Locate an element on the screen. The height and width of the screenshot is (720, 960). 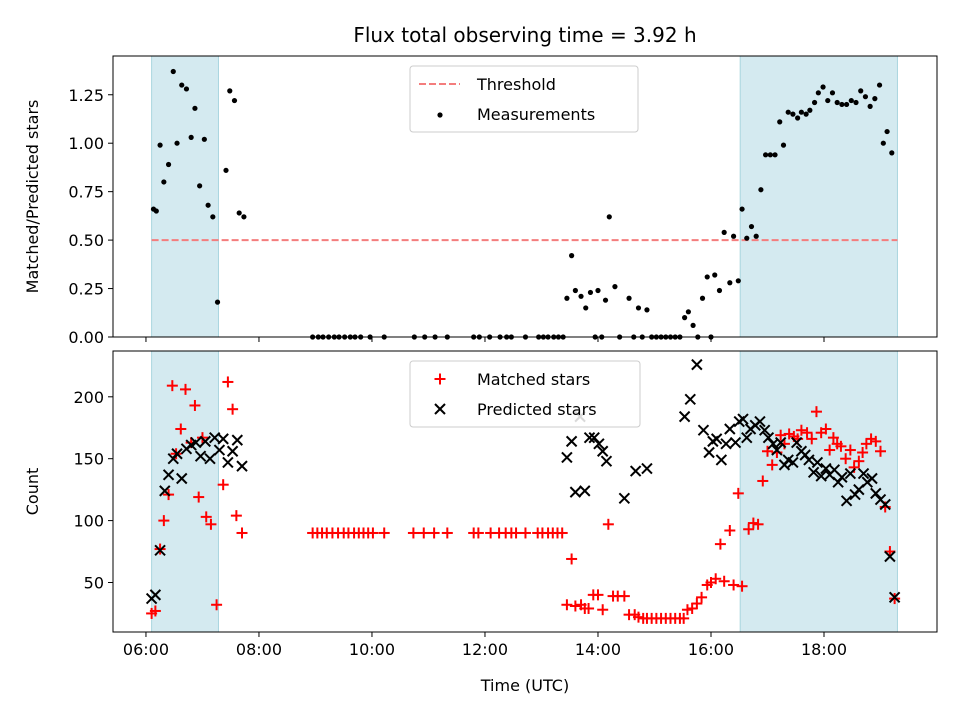
x-tick-label: 10:00 is located at coordinates (372, 649).